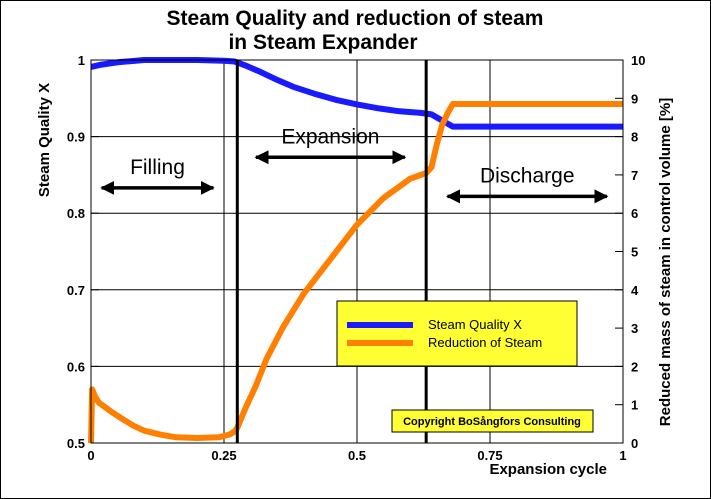 The width and height of the screenshot is (711, 499). I want to click on chart-title-line1: Steam Quality and reduction of steam, so click(355, 18).